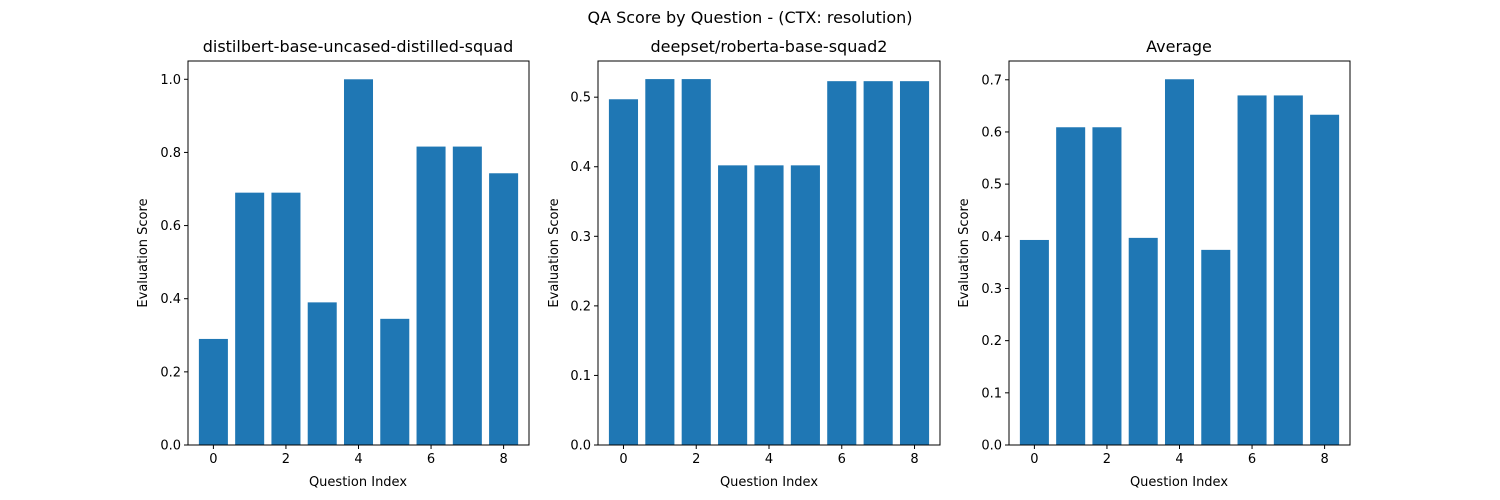 The image size is (1500, 500). I want to click on y-tick-label: 1.0, so click(170, 80).